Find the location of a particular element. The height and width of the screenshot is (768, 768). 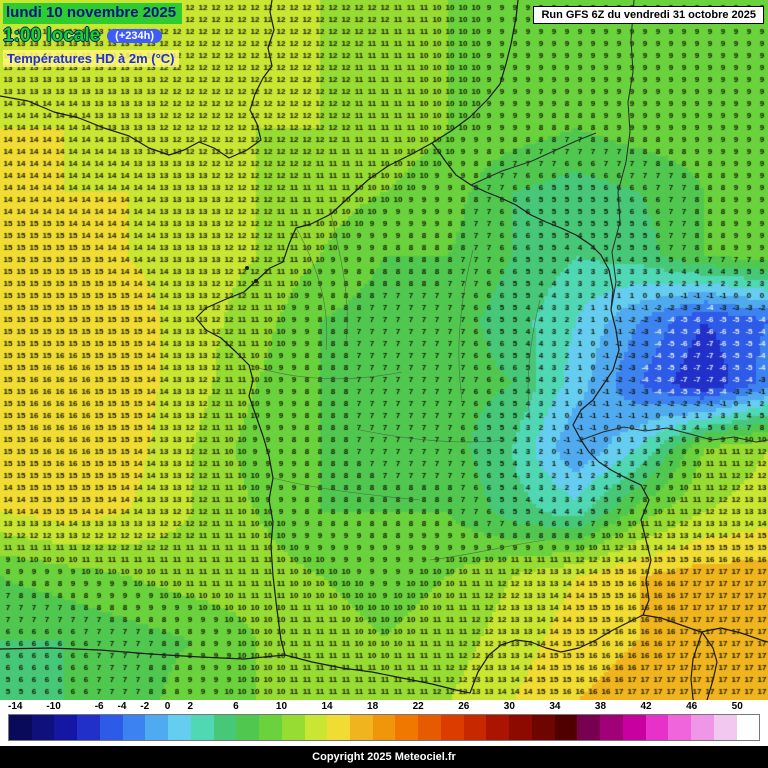

copyright-text: Copyright 2025 Meteociel.fr is located at coordinates (384, 757).